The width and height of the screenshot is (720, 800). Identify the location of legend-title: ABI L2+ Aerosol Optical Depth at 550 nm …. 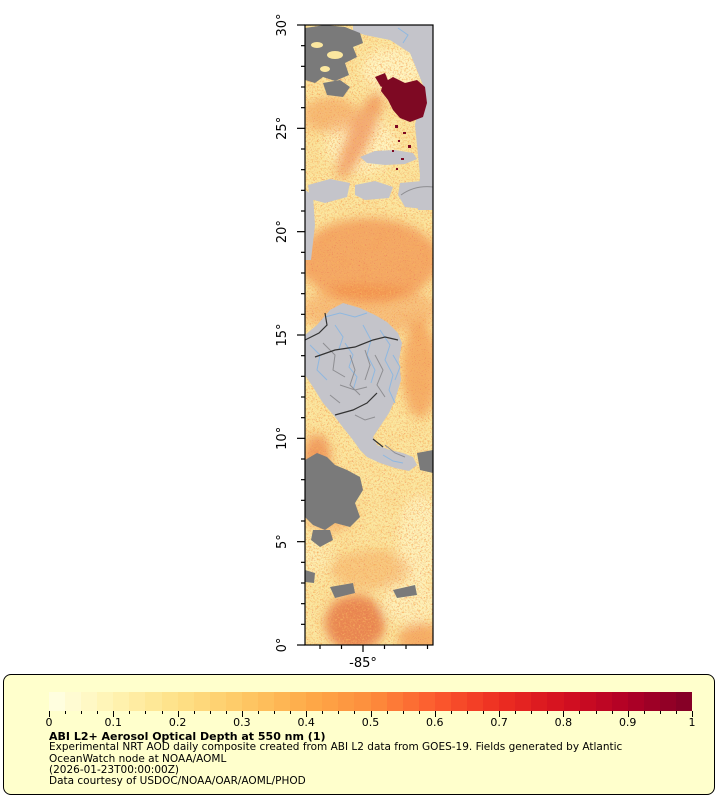
(187, 736).